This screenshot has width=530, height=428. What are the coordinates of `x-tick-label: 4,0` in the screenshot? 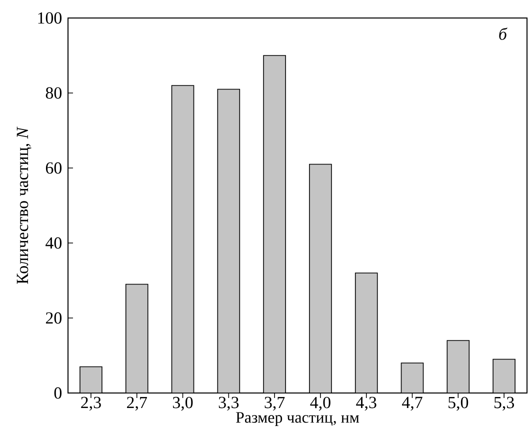 It's located at (320, 403).